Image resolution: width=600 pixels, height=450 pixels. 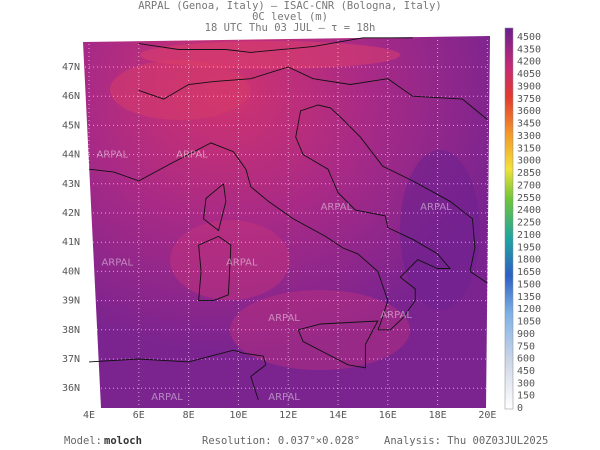 I want to click on colorbar-label: 0, so click(x=520, y=408).